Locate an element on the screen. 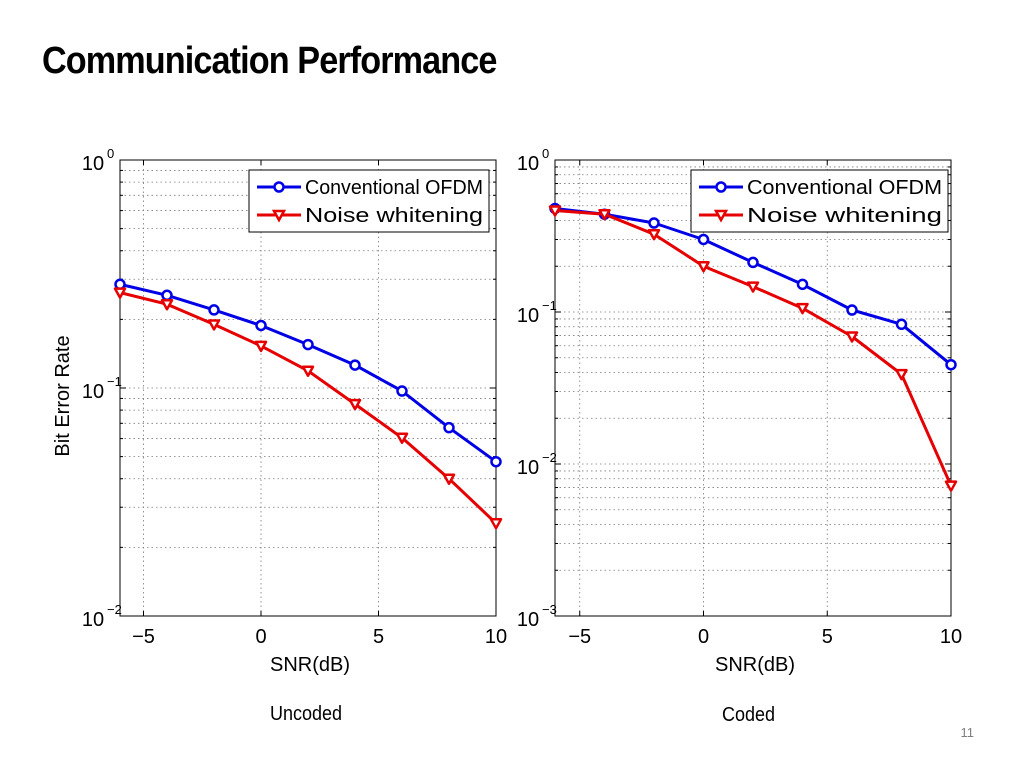 Image resolution: width=1024 pixels, height=768 pixels. y-tick-label: 10 −3 is located at coordinates (537, 616).